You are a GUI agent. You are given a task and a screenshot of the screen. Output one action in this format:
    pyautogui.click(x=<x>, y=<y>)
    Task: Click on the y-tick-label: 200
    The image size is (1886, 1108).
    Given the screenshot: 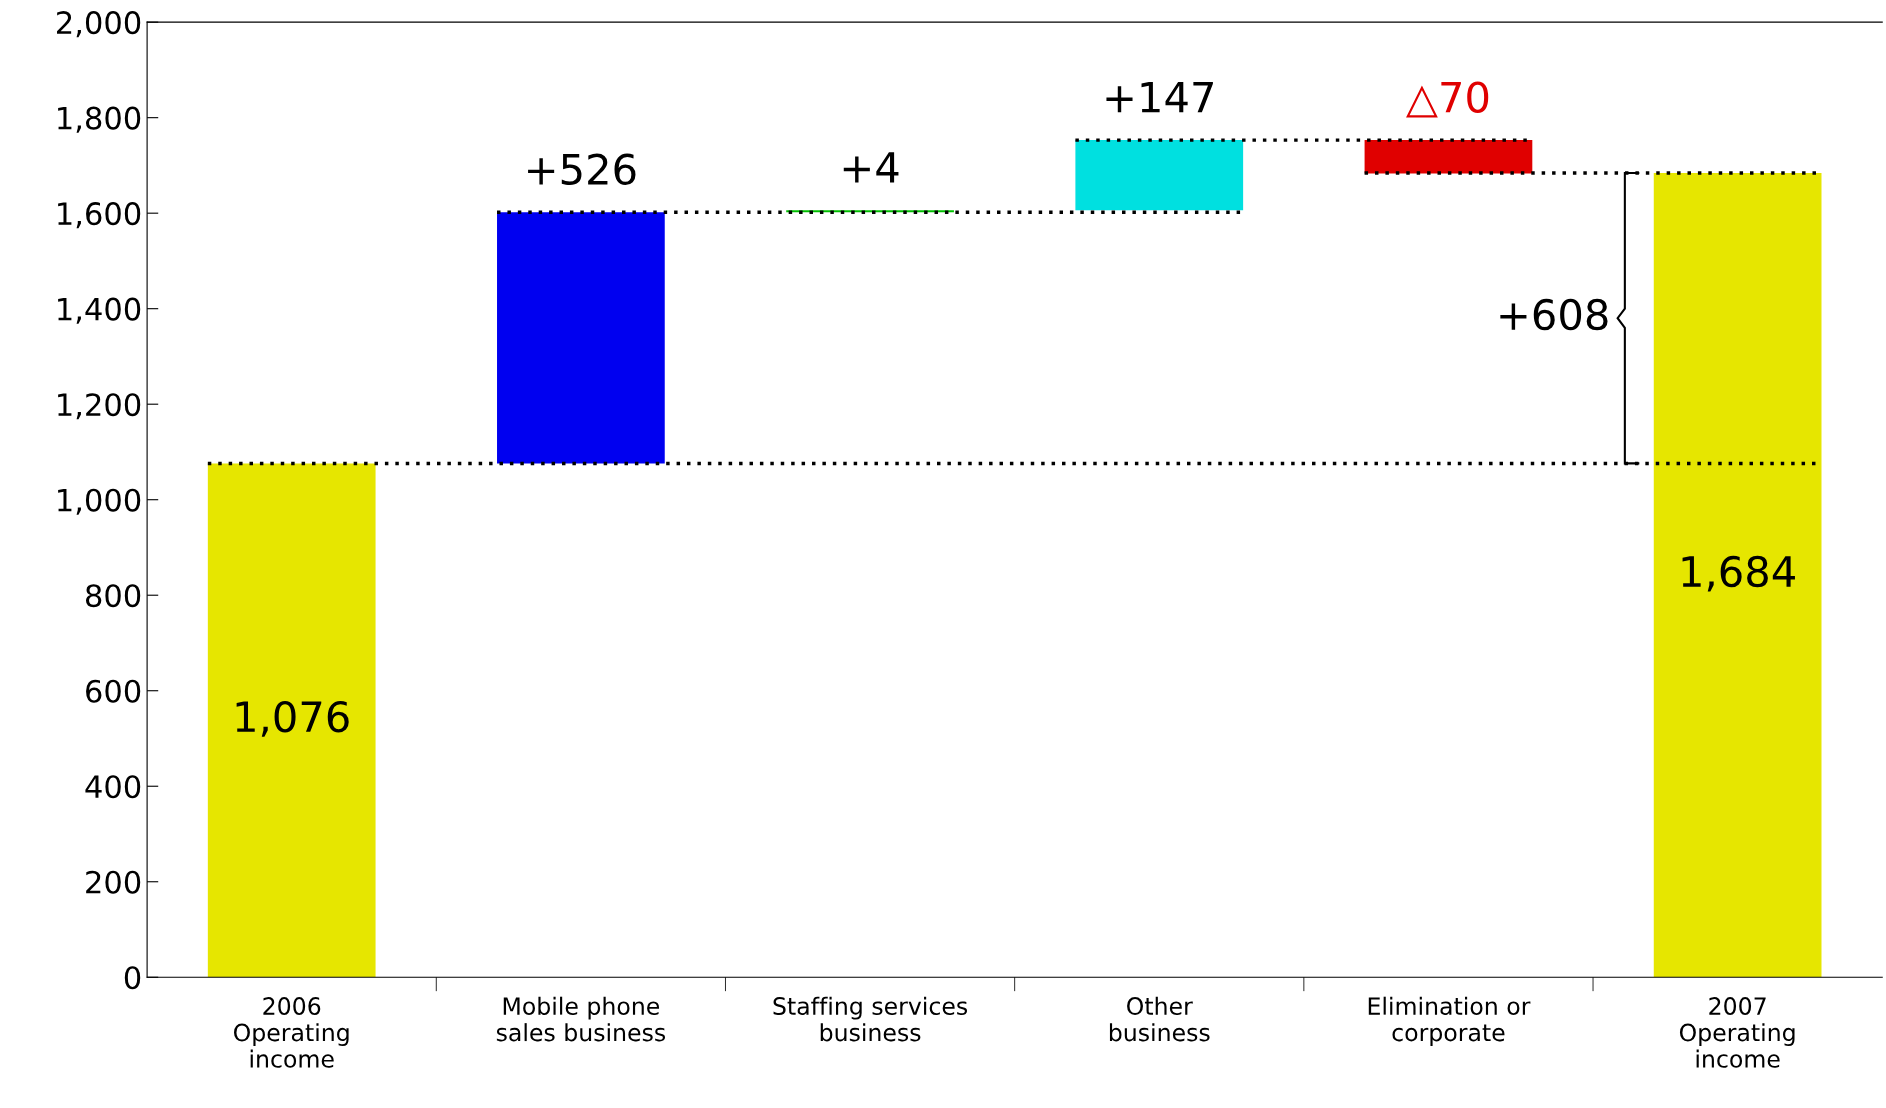 What is the action you would take?
    pyautogui.click(x=113, y=882)
    